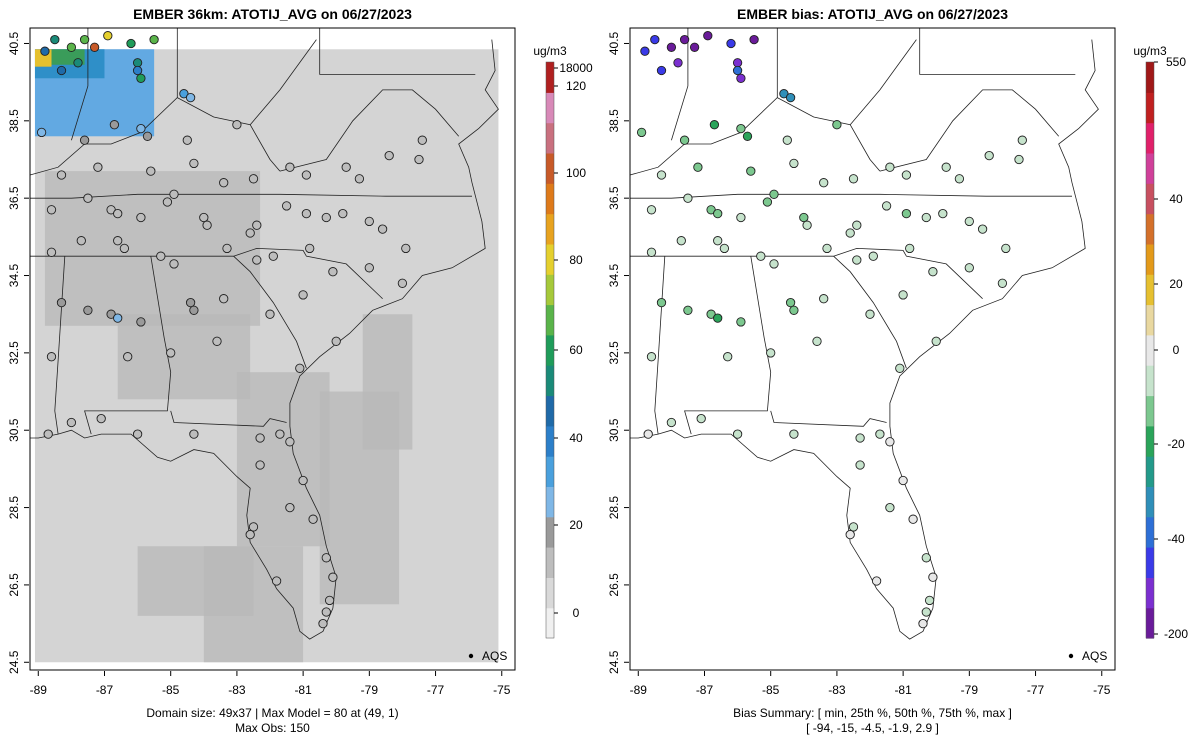 The image size is (1200, 750). What do you see at coordinates (576, 525) in the screenshot?
I see `colorbar-tick-label: 20` at bounding box center [576, 525].